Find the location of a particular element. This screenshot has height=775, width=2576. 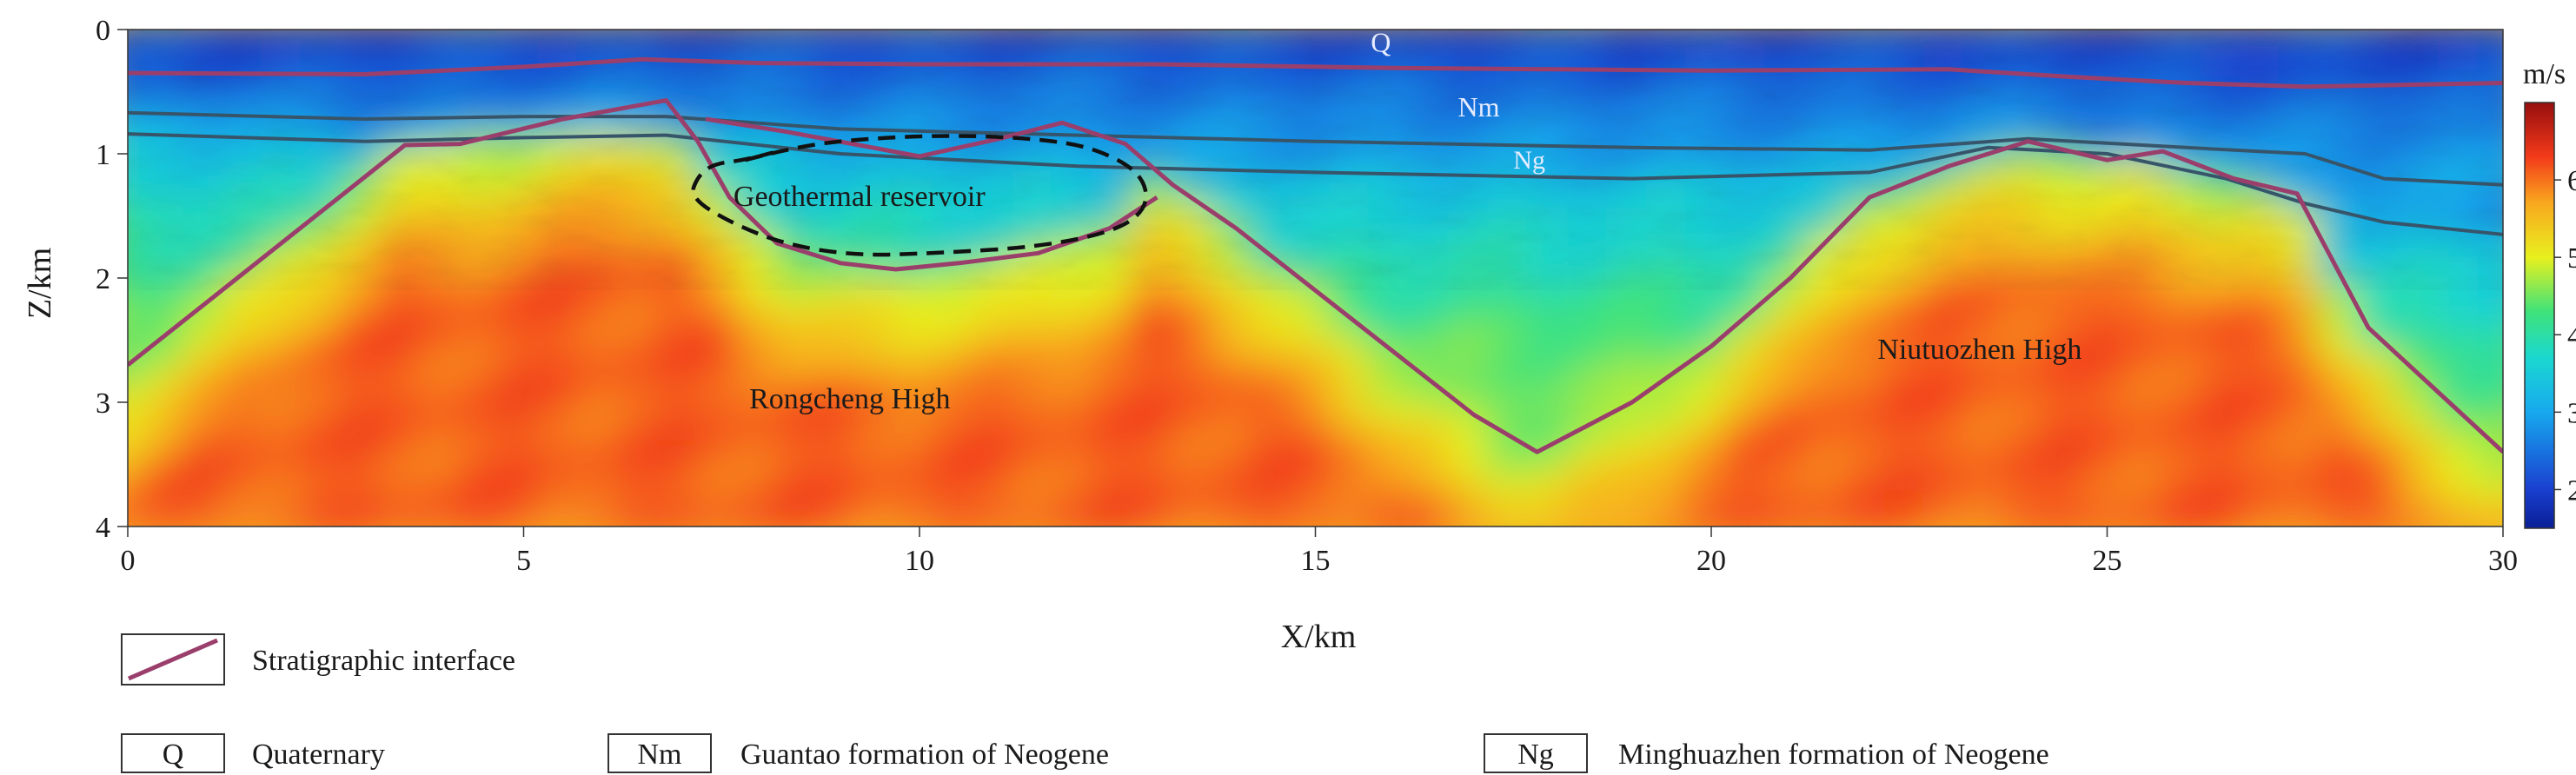

legend-item-guantao: Nm Guantao formation of Neogene is located at coordinates (858, 753).